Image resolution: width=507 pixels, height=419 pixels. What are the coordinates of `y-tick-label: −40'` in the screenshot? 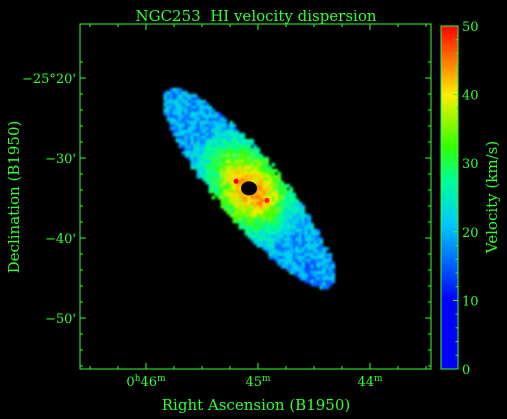 It's located at (60, 239).